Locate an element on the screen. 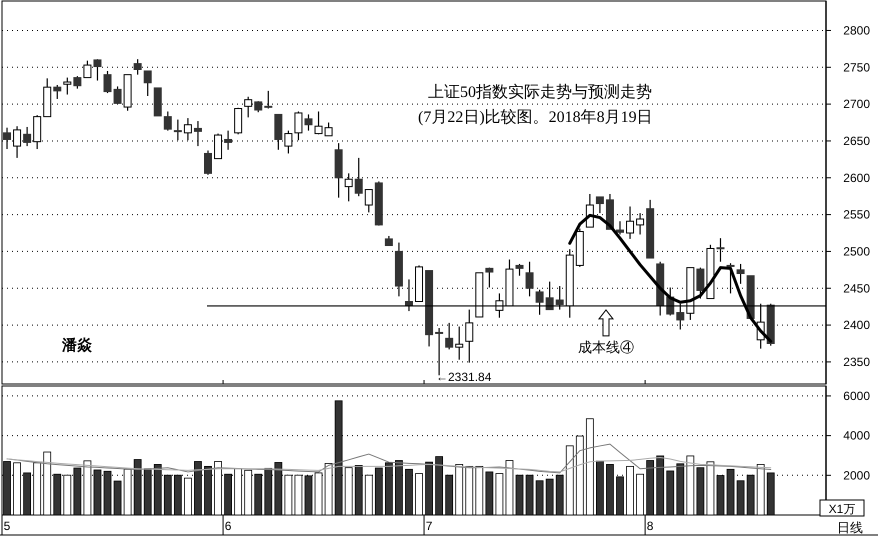 This screenshot has width=878, height=538. legend-label: 成本线④ is located at coordinates (606, 348).